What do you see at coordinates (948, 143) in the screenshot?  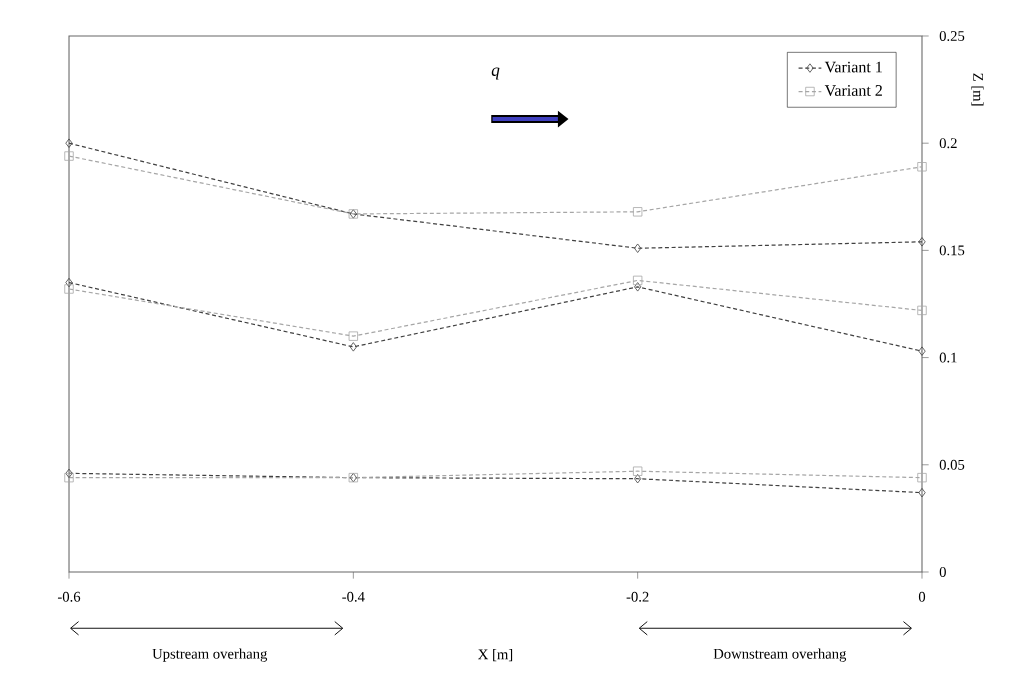 I see `y-tick-label: 0.2` at bounding box center [948, 143].